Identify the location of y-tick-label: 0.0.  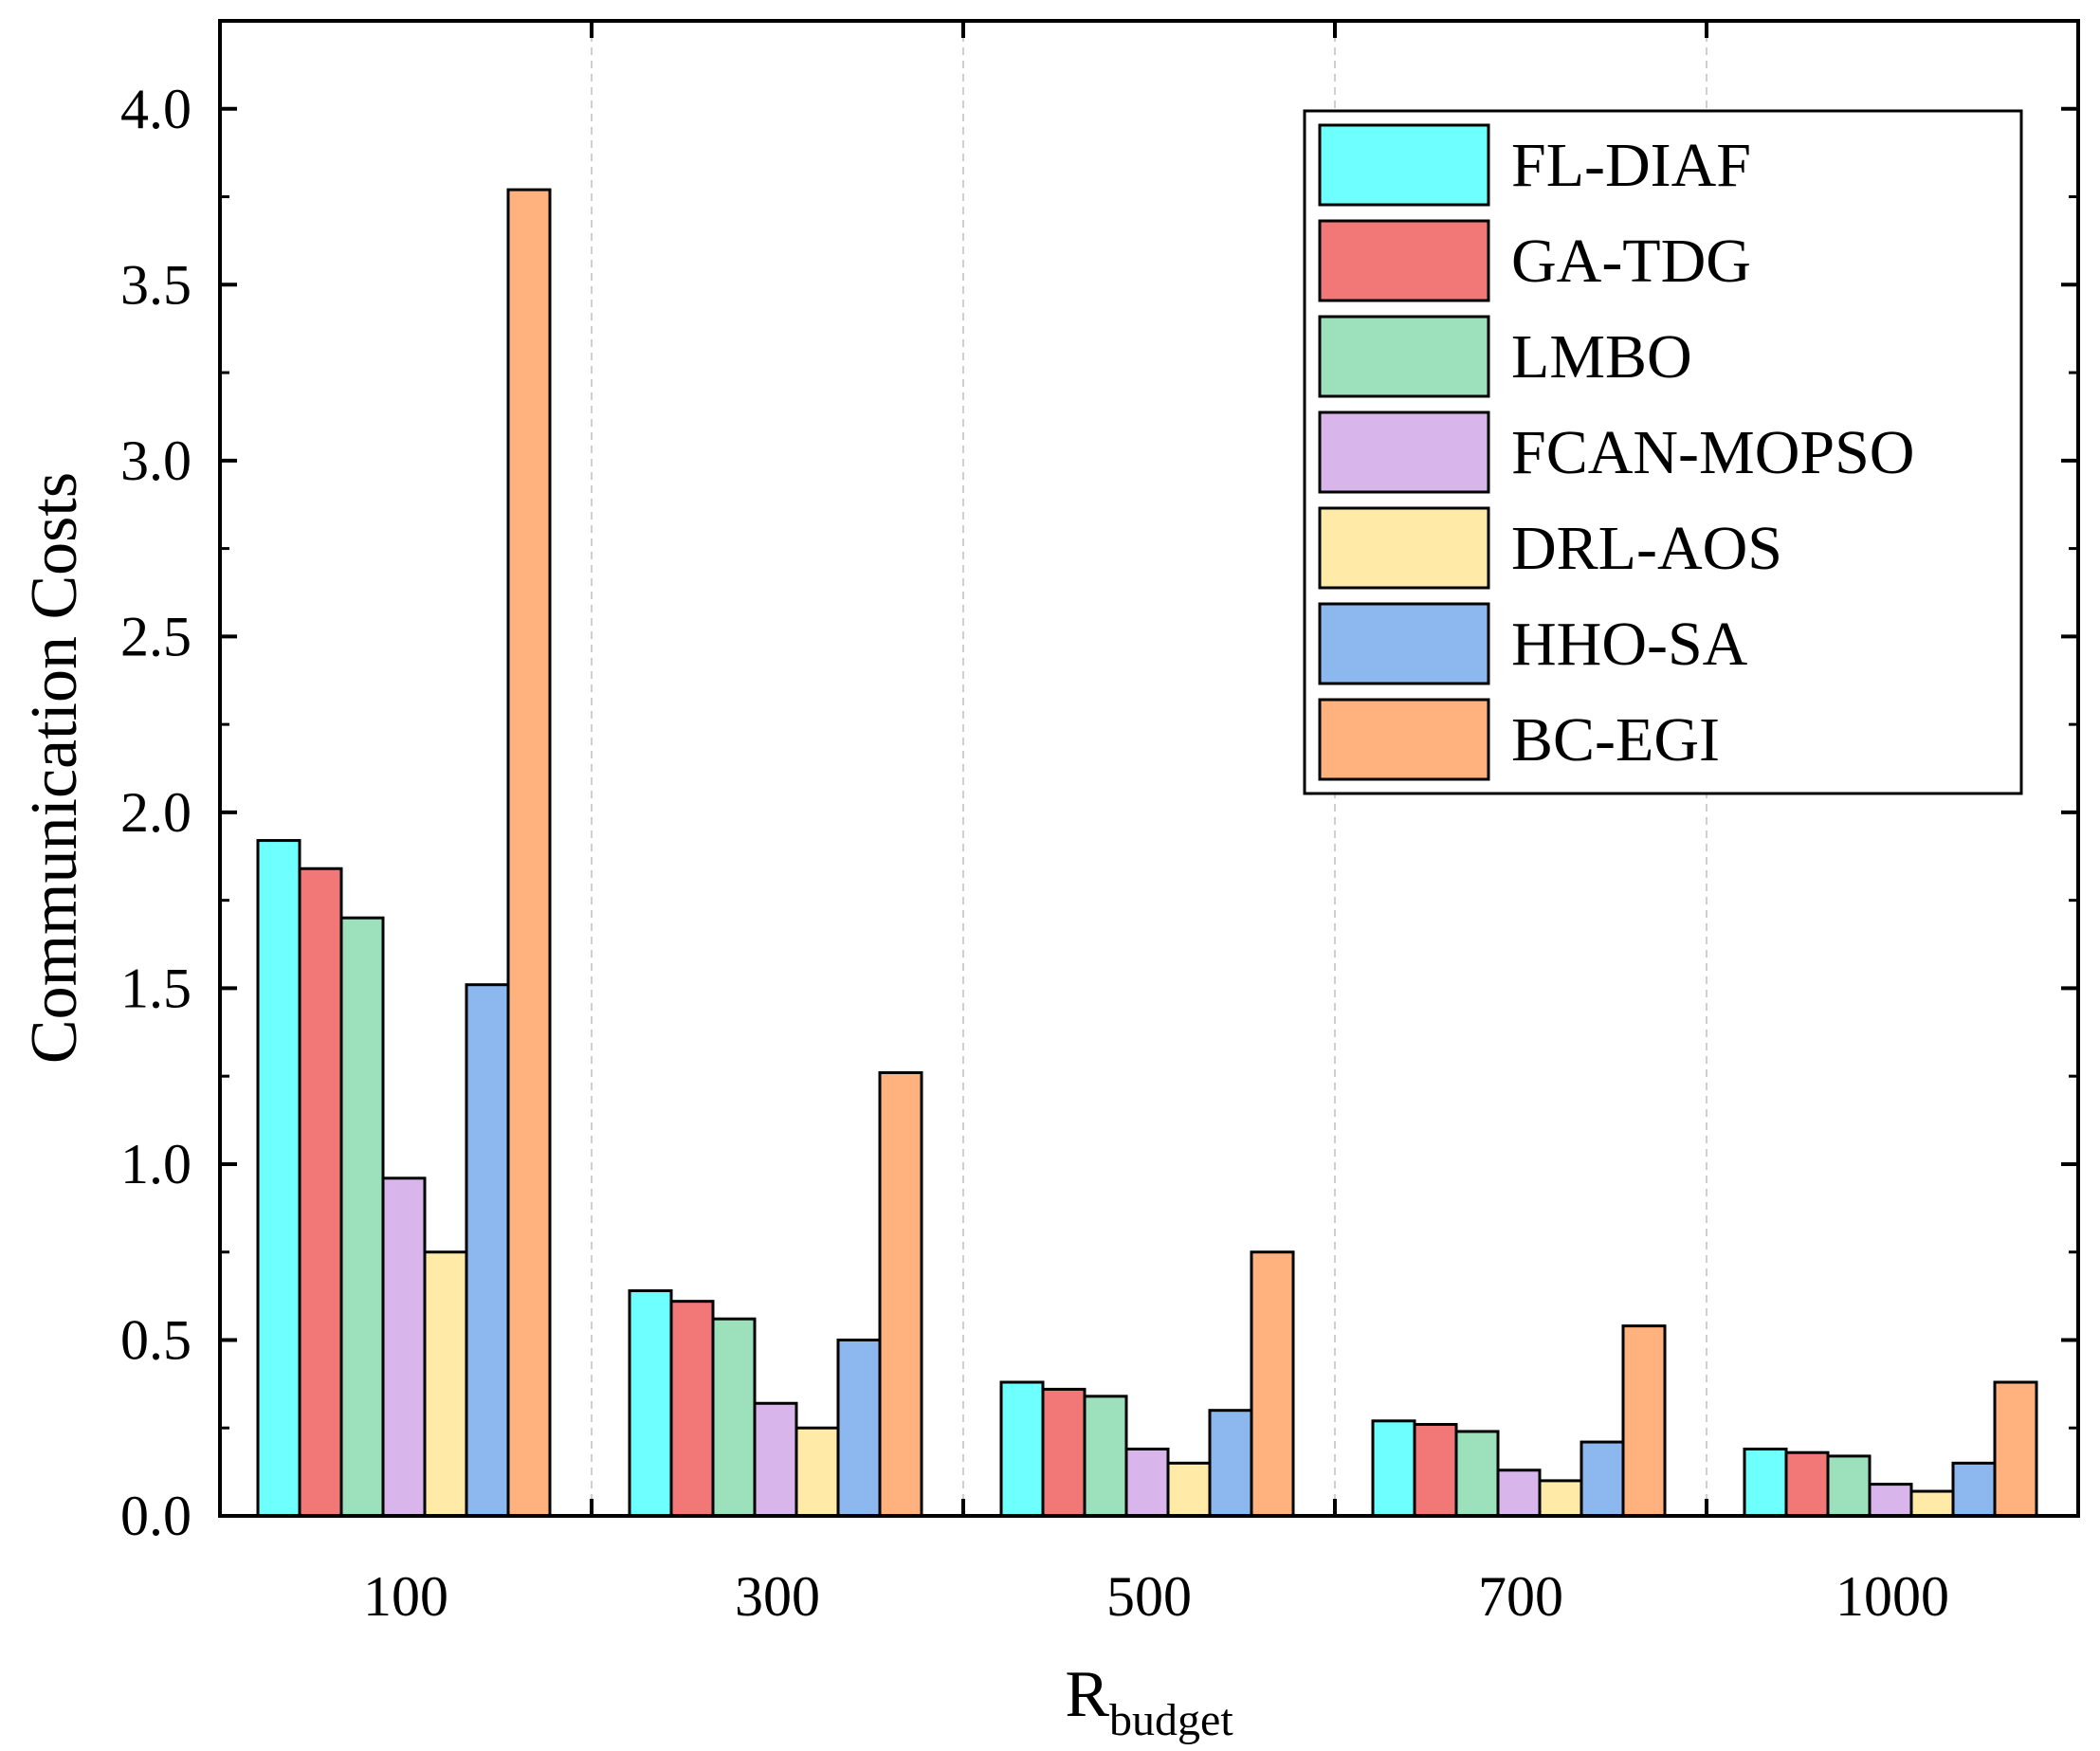
(156, 1516).